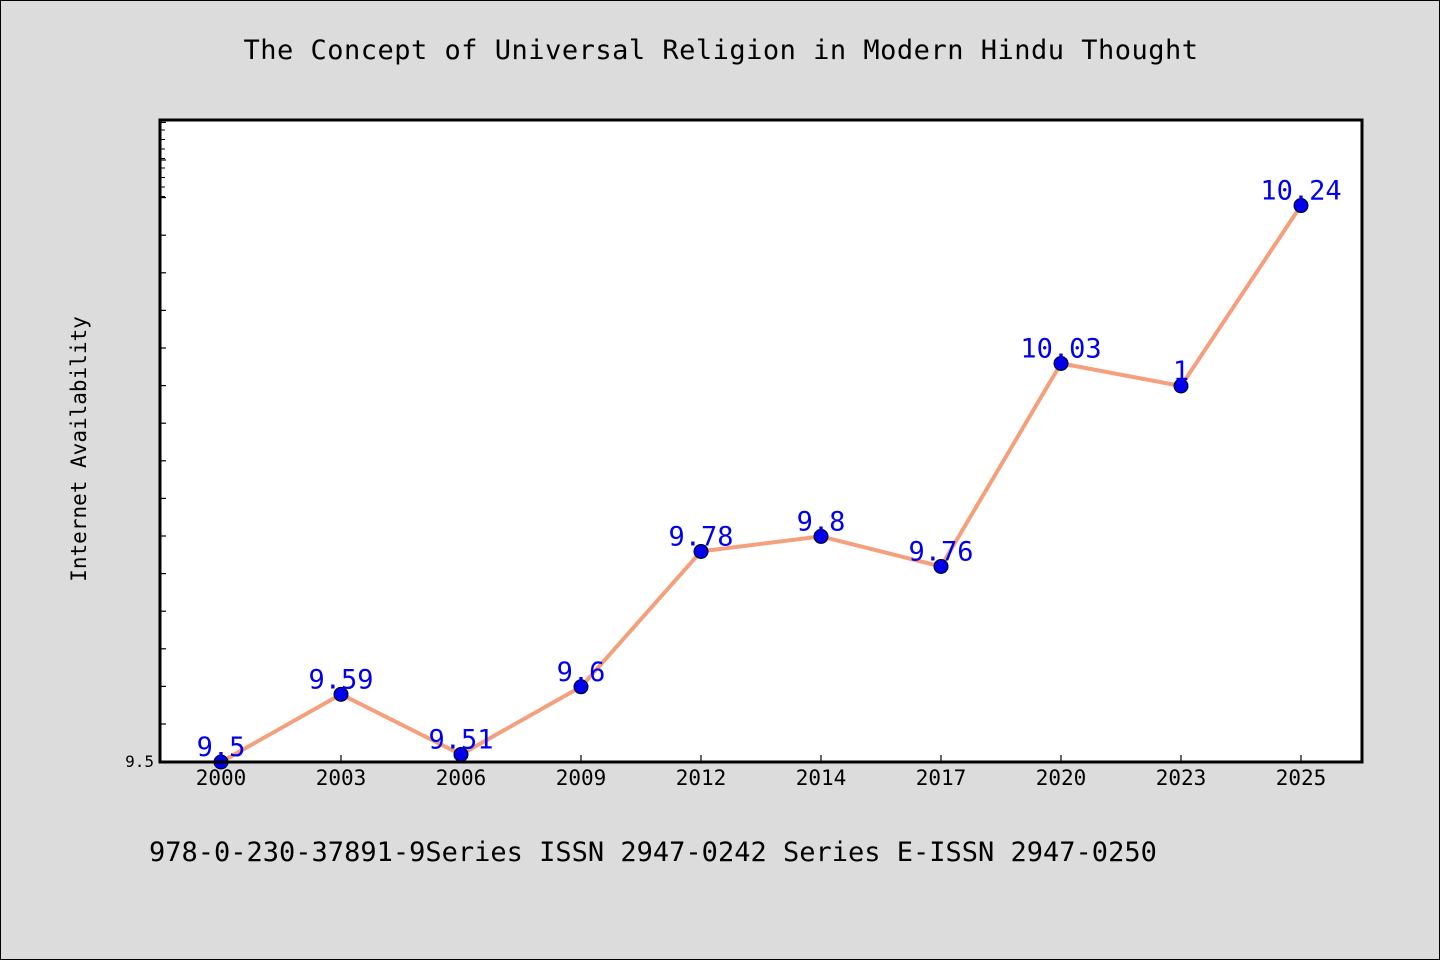 Image resolution: width=1440 pixels, height=961 pixels. I want to click on y-tick-label: 9.5, so click(139, 761).